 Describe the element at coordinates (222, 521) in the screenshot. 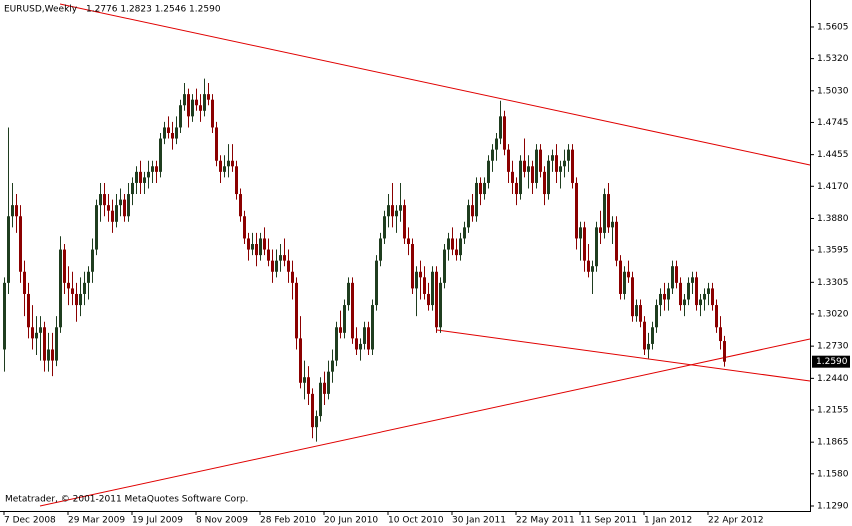

I see `x-tick-label: 8 Nov 2009` at that location.